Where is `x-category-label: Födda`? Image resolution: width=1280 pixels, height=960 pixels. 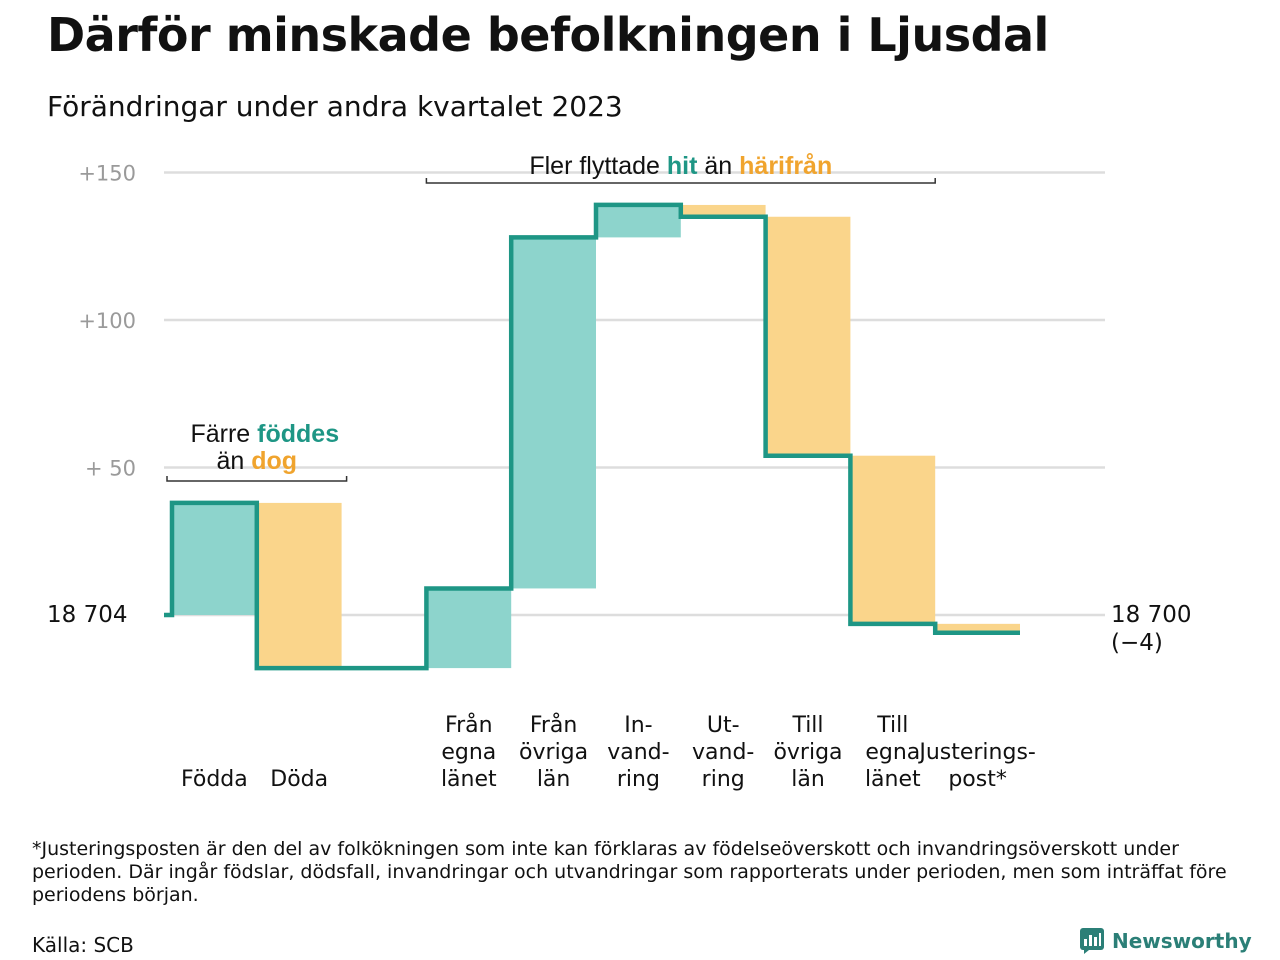 x-category-label: Födda is located at coordinates (214, 779).